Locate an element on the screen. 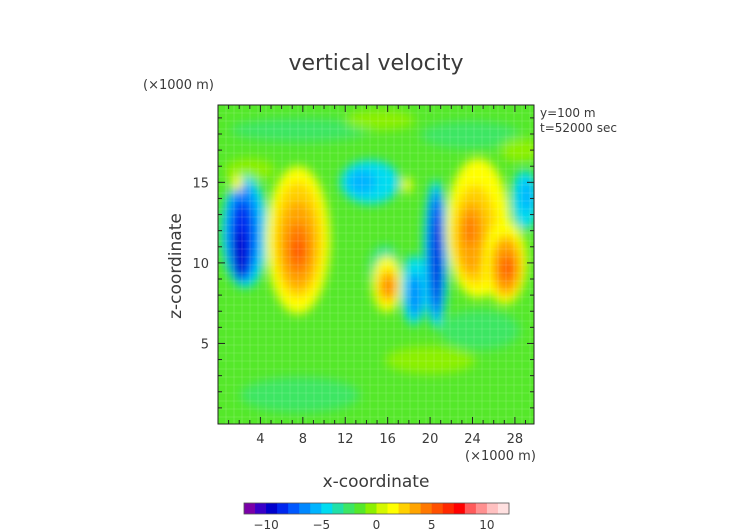 This screenshot has height=532, width=752. x-tick-label: 4 is located at coordinates (260, 439).